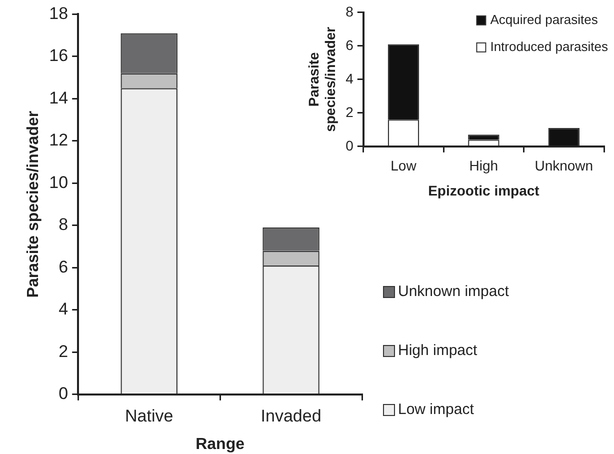 The height and width of the screenshot is (454, 614). I want to click on legend-label: Introduced parasites, so click(549, 46).